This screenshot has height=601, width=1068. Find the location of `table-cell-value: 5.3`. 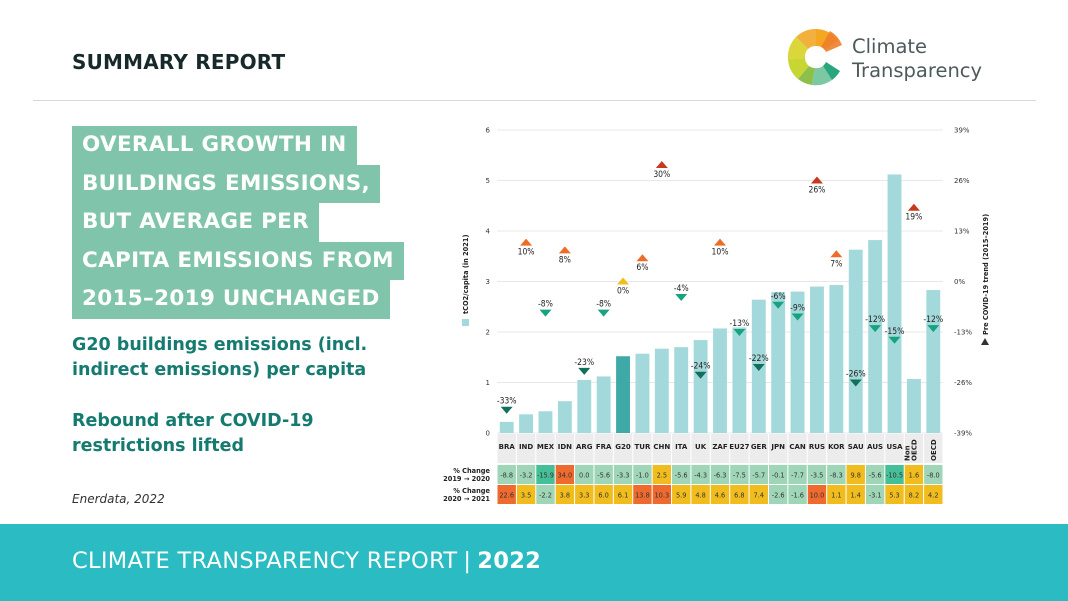

table-cell-value: 5.3 is located at coordinates (894, 496).